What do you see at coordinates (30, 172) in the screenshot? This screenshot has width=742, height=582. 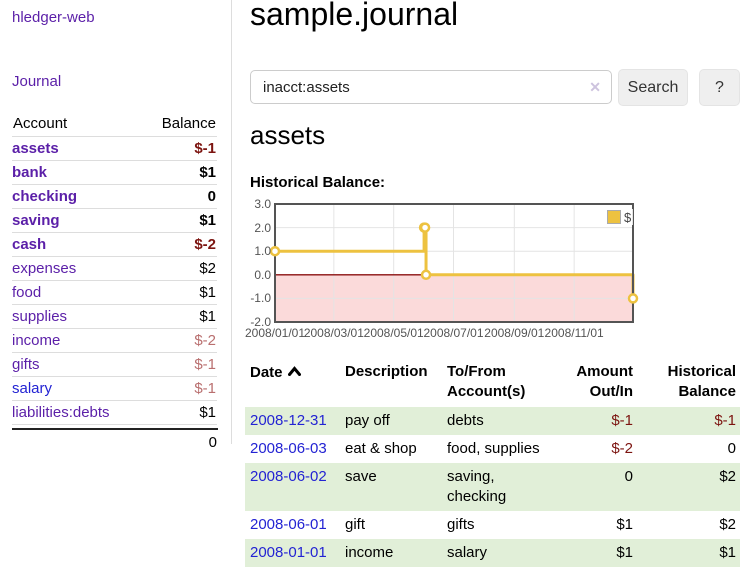 I see `account-link-bank: bank` at bounding box center [30, 172].